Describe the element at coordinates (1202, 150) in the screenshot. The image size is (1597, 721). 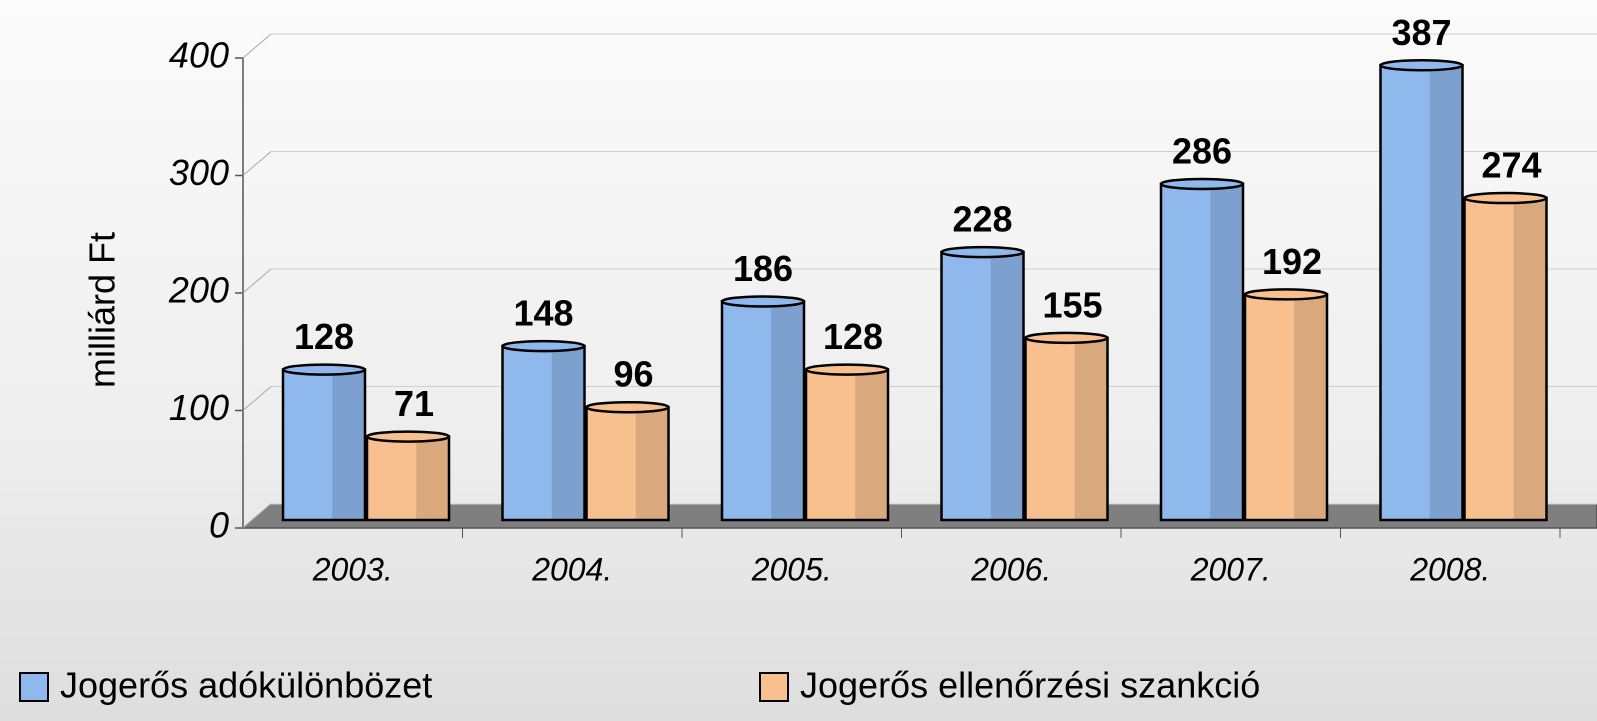
I see `data-label: 286` at that location.